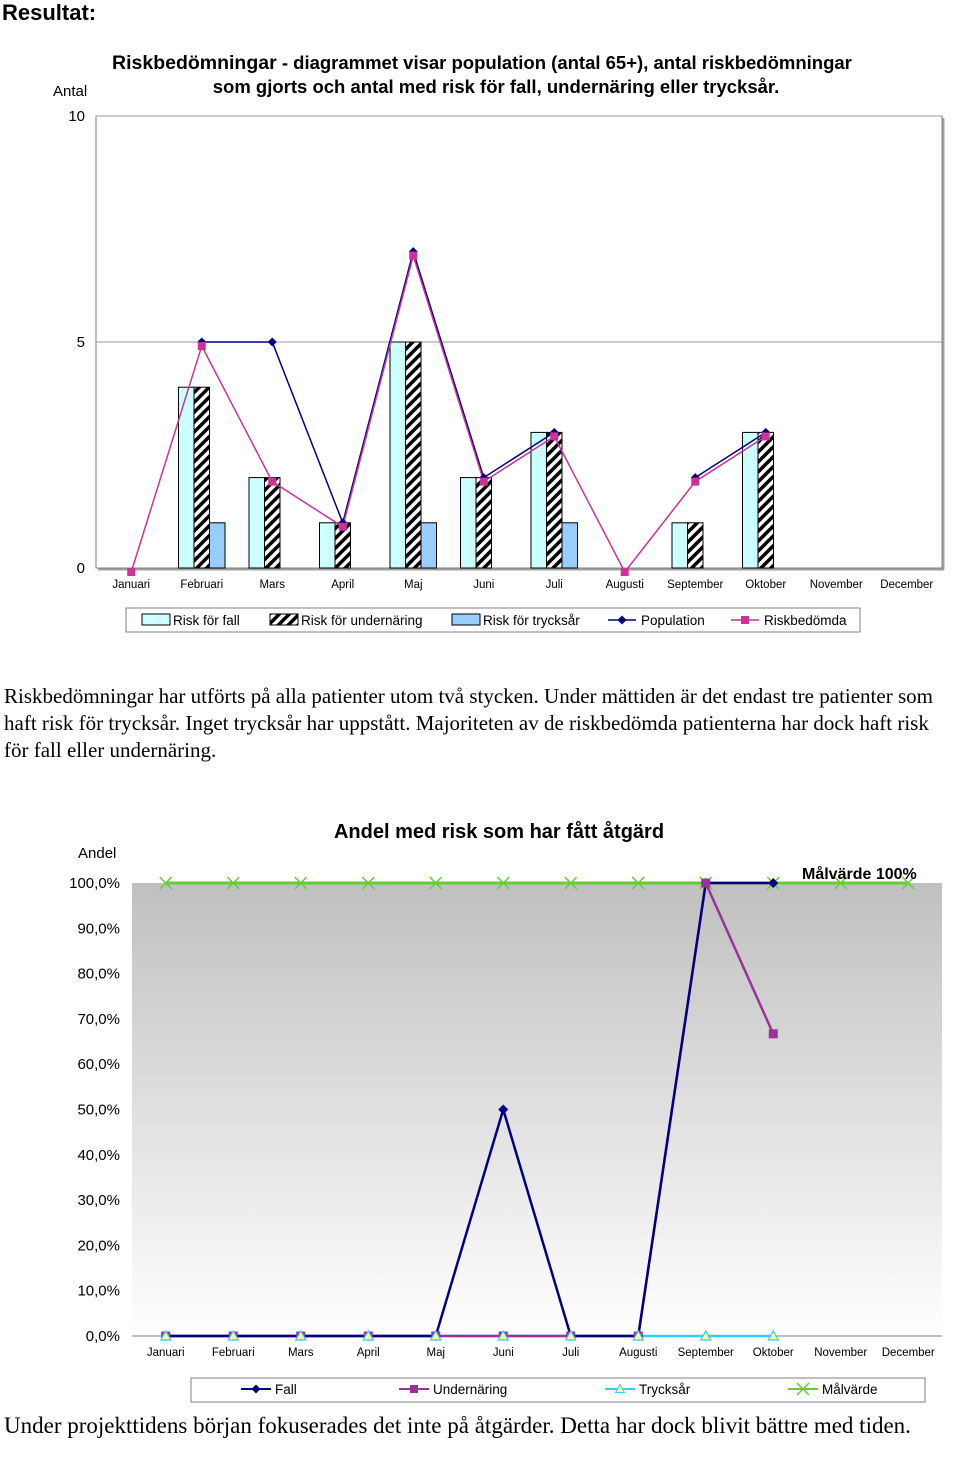  What do you see at coordinates (368, 1353) in the screenshot?
I see `x-tick-label-april: April` at bounding box center [368, 1353].